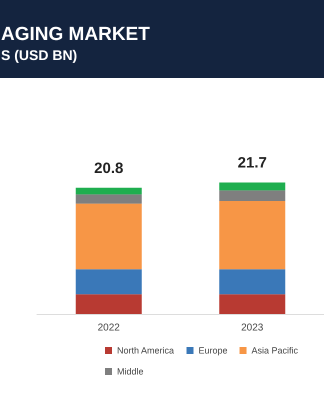 Image resolution: width=324 pixels, height=405 pixels. Describe the element at coordinates (109, 168) in the screenshot. I see `annotation: 20.8` at that location.